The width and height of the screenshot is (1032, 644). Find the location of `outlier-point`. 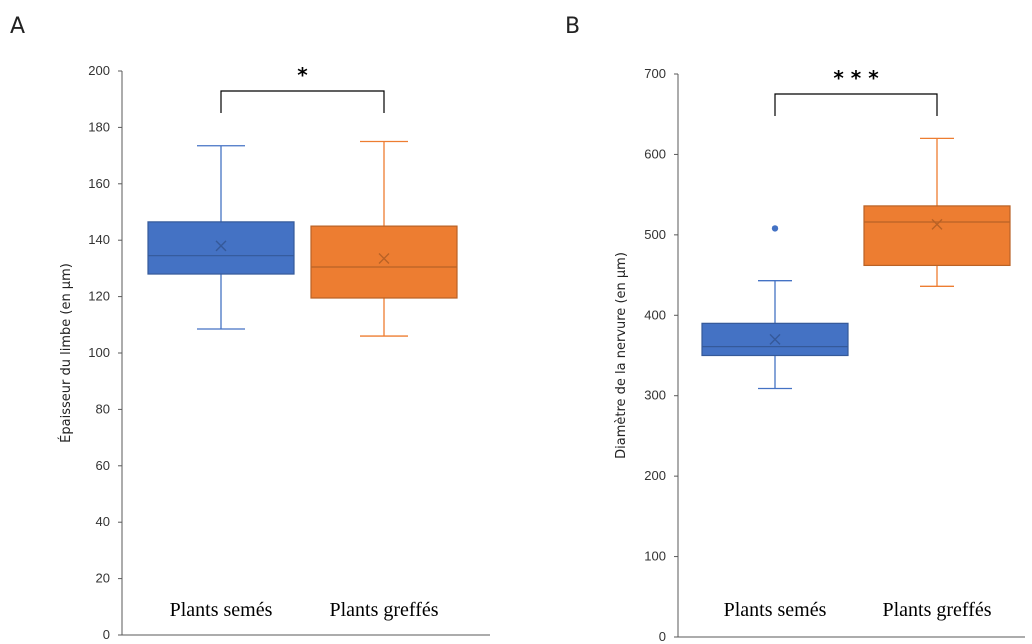

outlier-point is located at coordinates (775, 228).